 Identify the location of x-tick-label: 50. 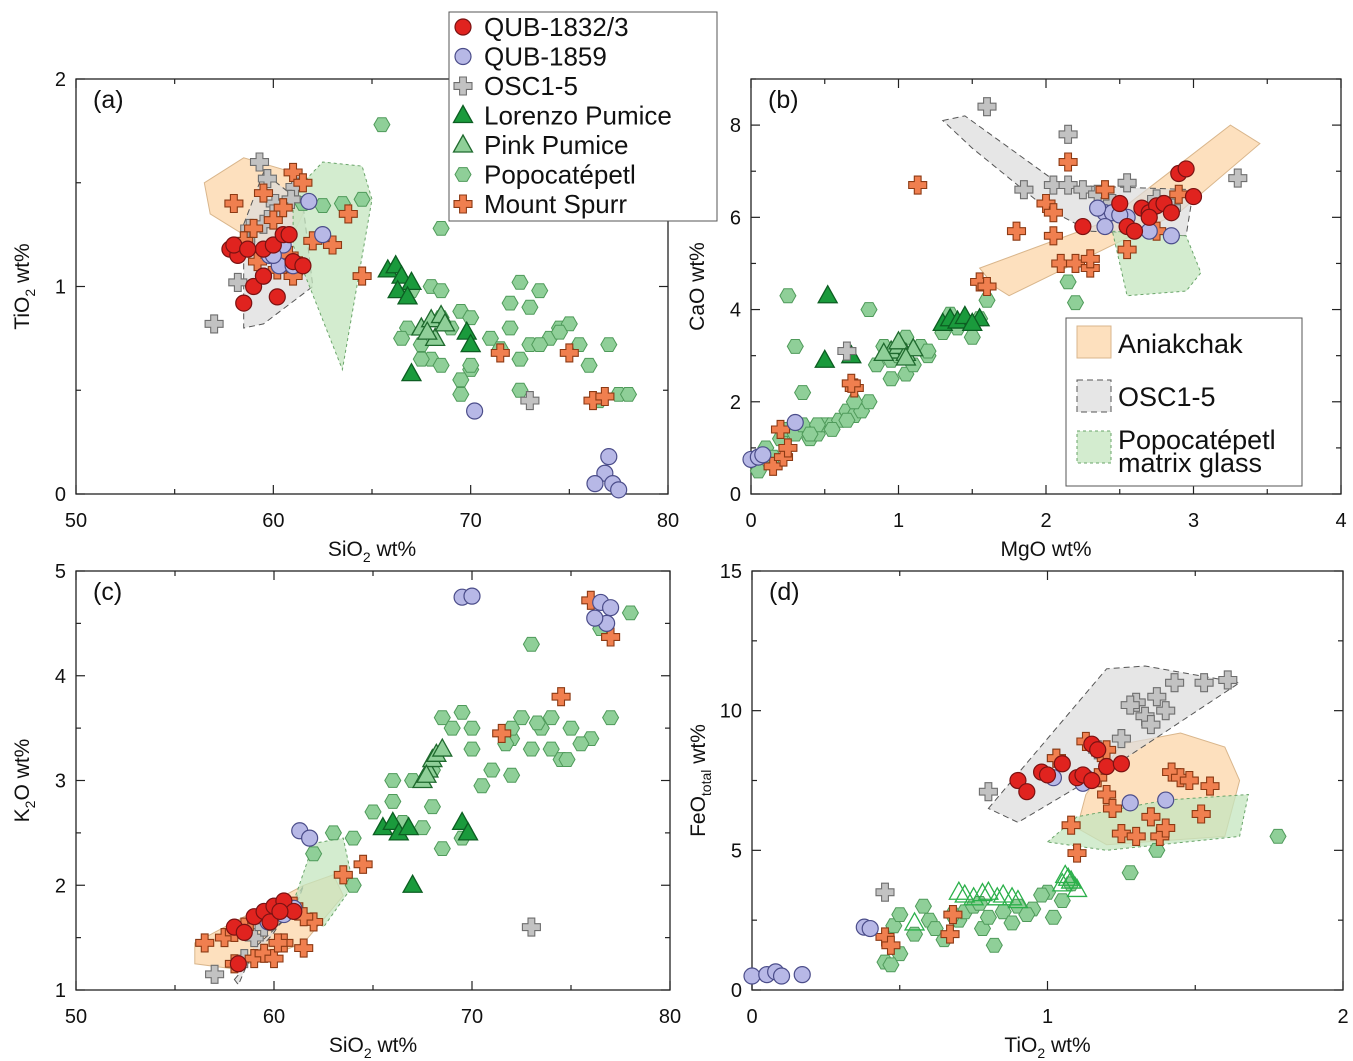
(76, 1017).